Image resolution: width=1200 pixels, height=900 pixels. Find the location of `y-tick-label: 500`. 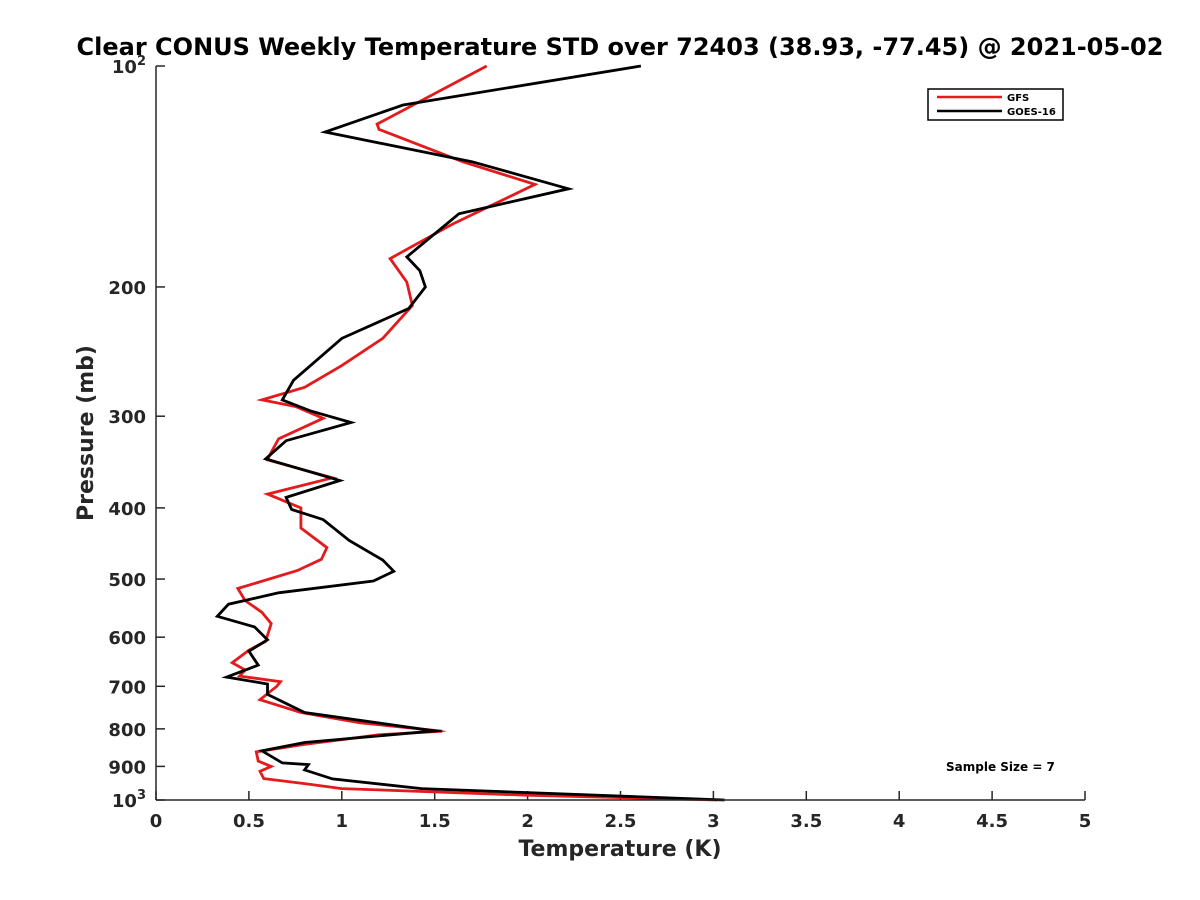

y-tick-label: 500 is located at coordinates (127, 580).